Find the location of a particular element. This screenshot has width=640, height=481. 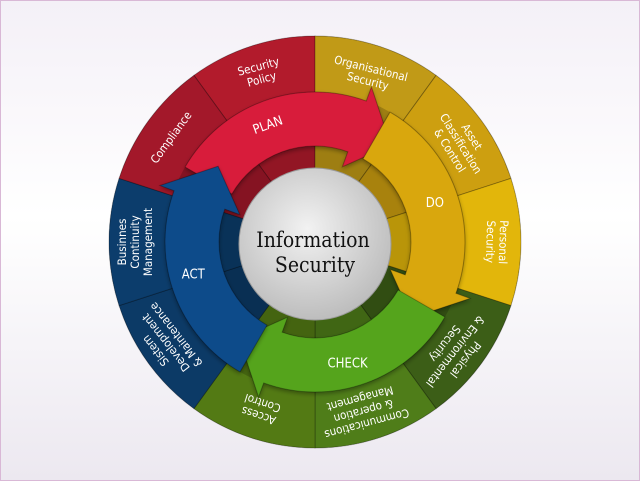

arrow-do is located at coordinates (417, 215).